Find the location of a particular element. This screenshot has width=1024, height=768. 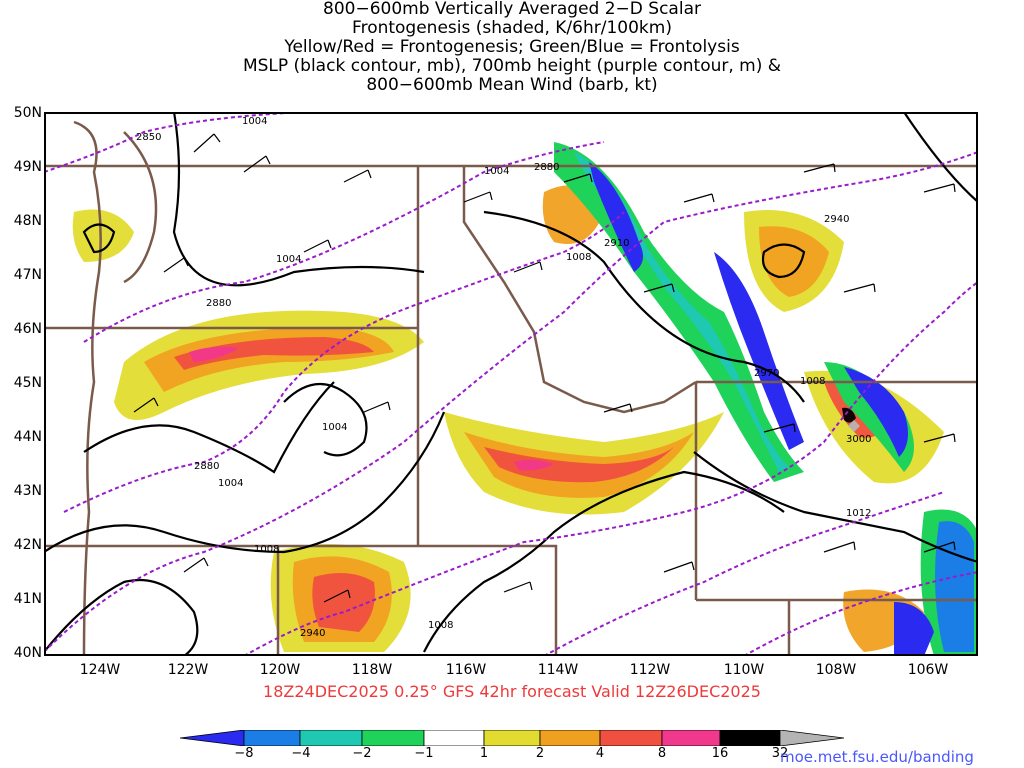

colorbar-label: −4 is located at coordinates (301, 753).